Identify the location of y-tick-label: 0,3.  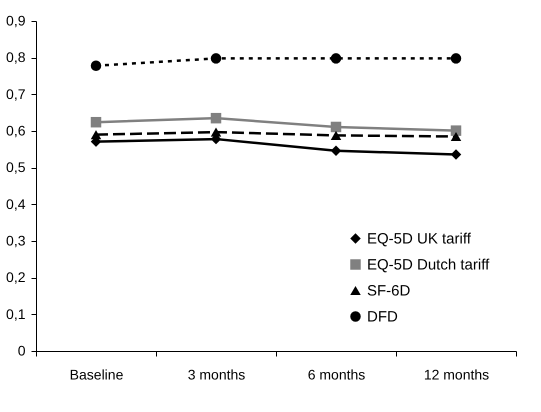
(16, 240).